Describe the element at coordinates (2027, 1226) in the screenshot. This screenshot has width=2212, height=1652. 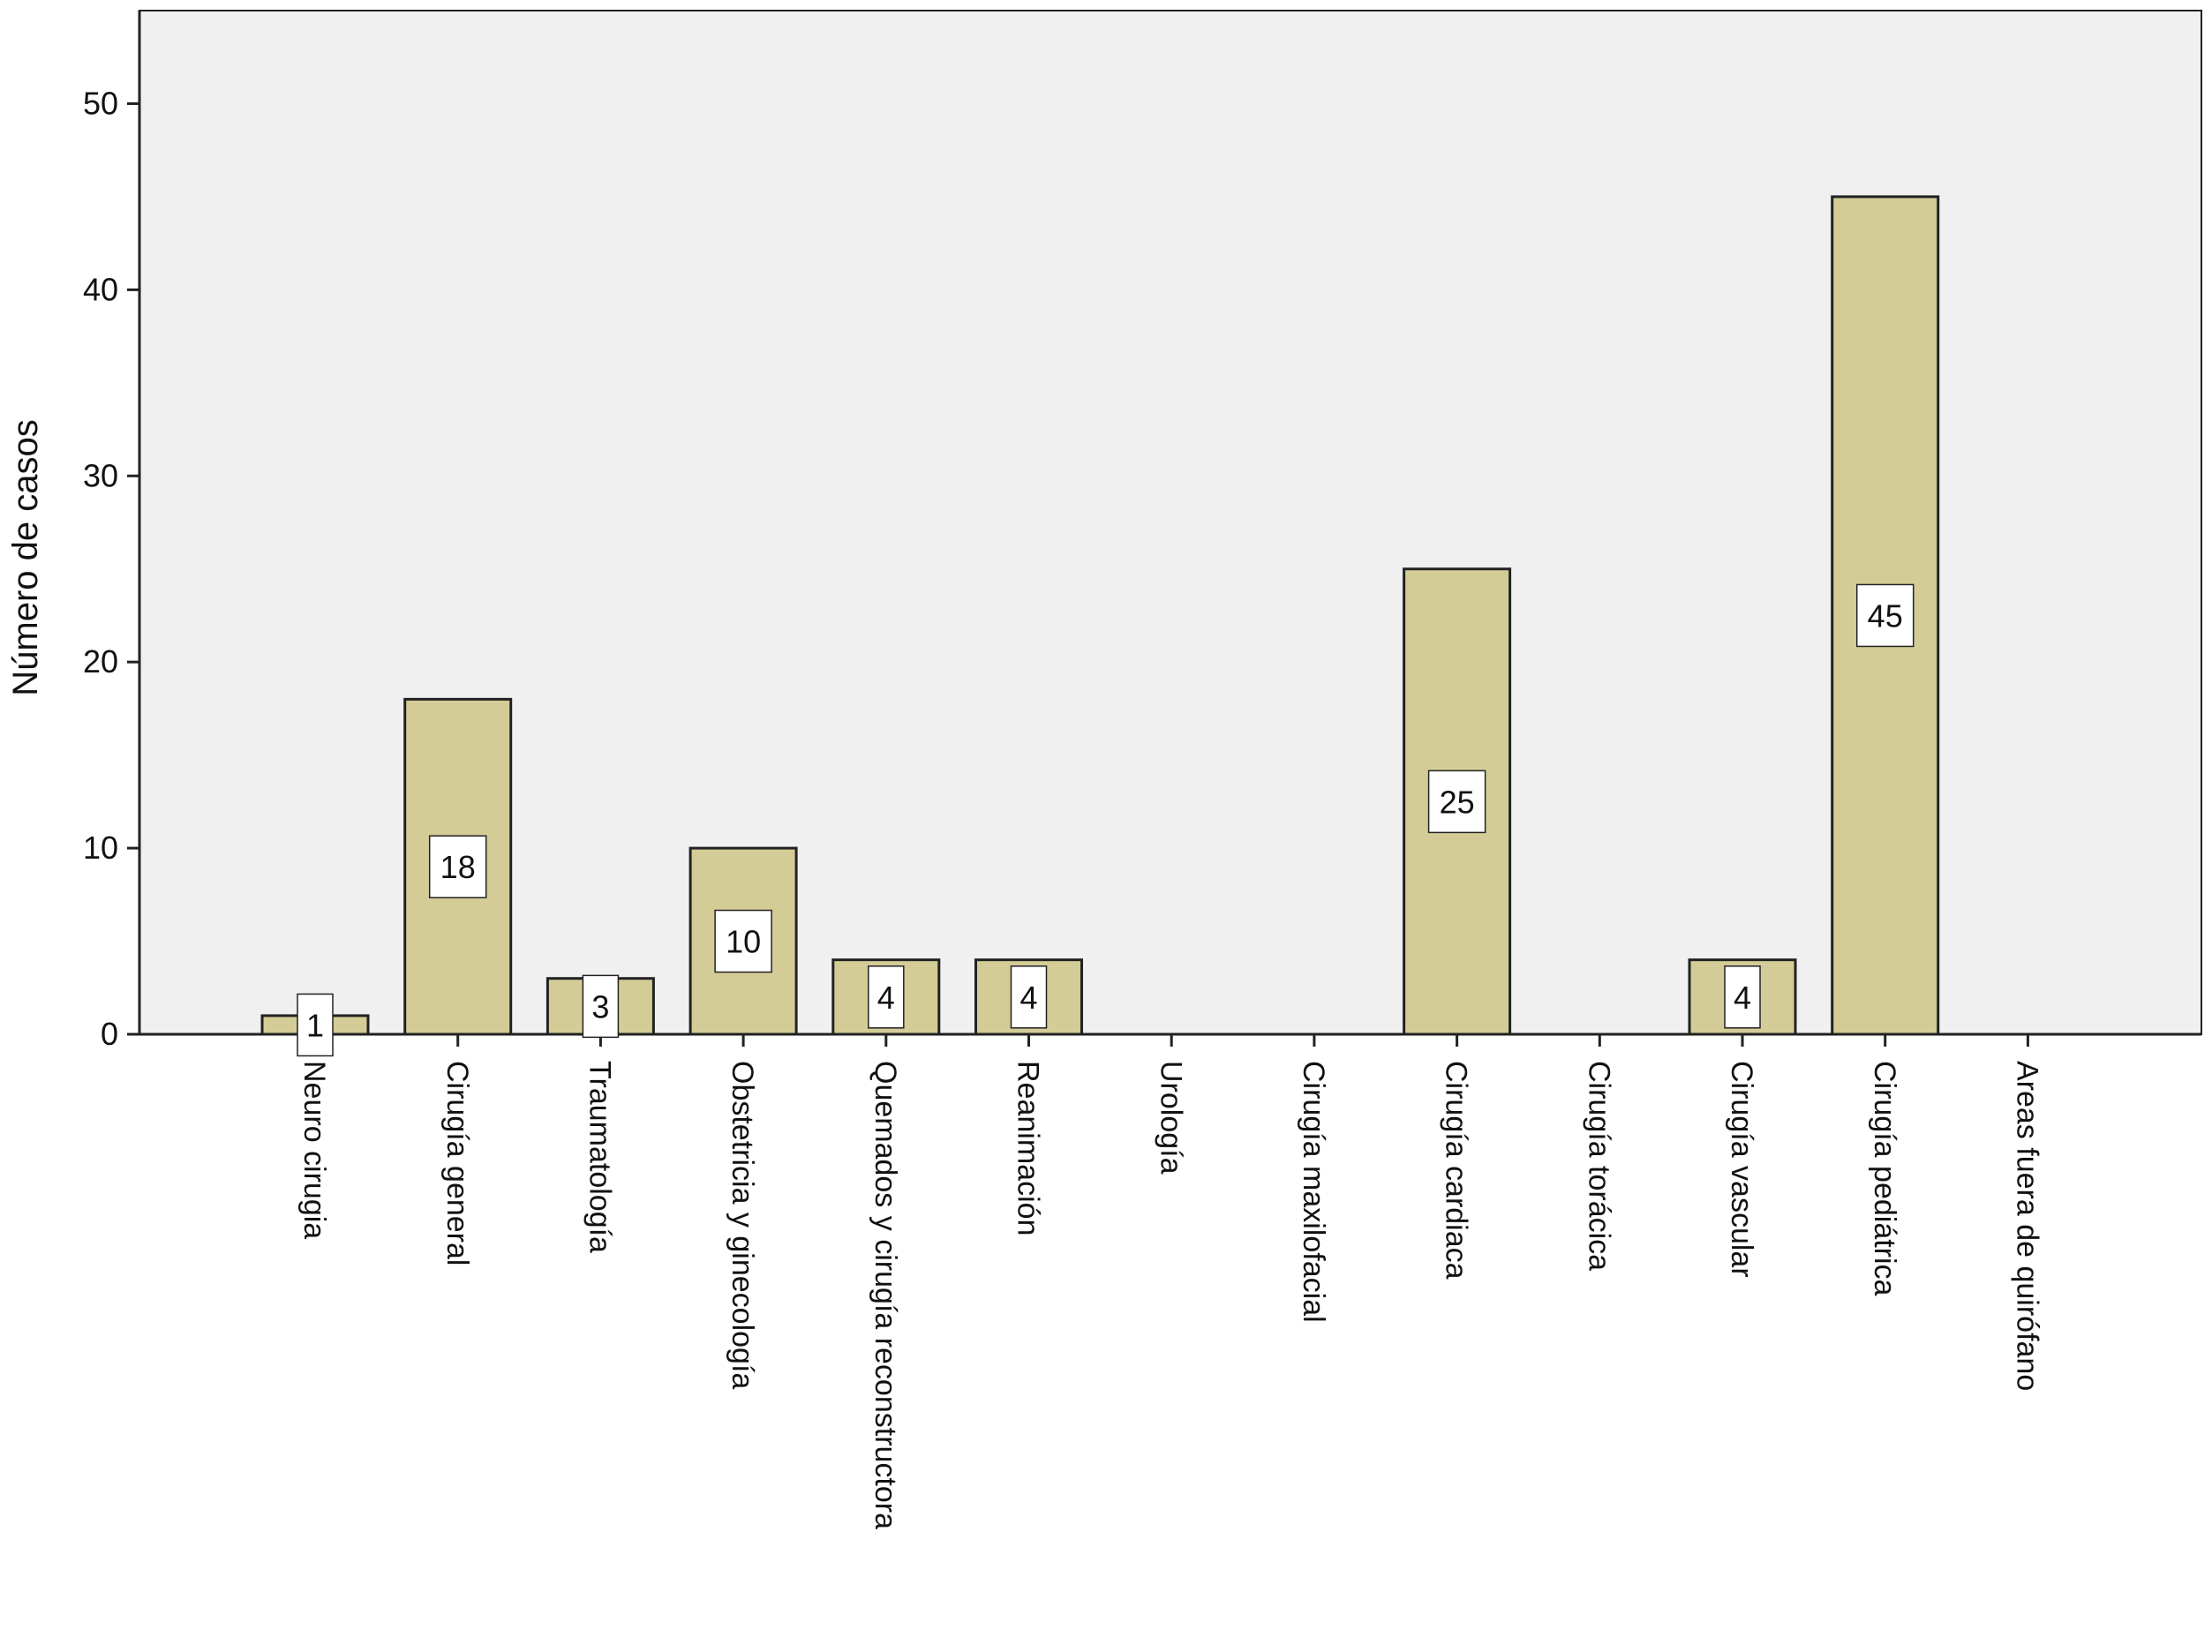
I see `x-category-label: Areas fuera de quirófano` at that location.